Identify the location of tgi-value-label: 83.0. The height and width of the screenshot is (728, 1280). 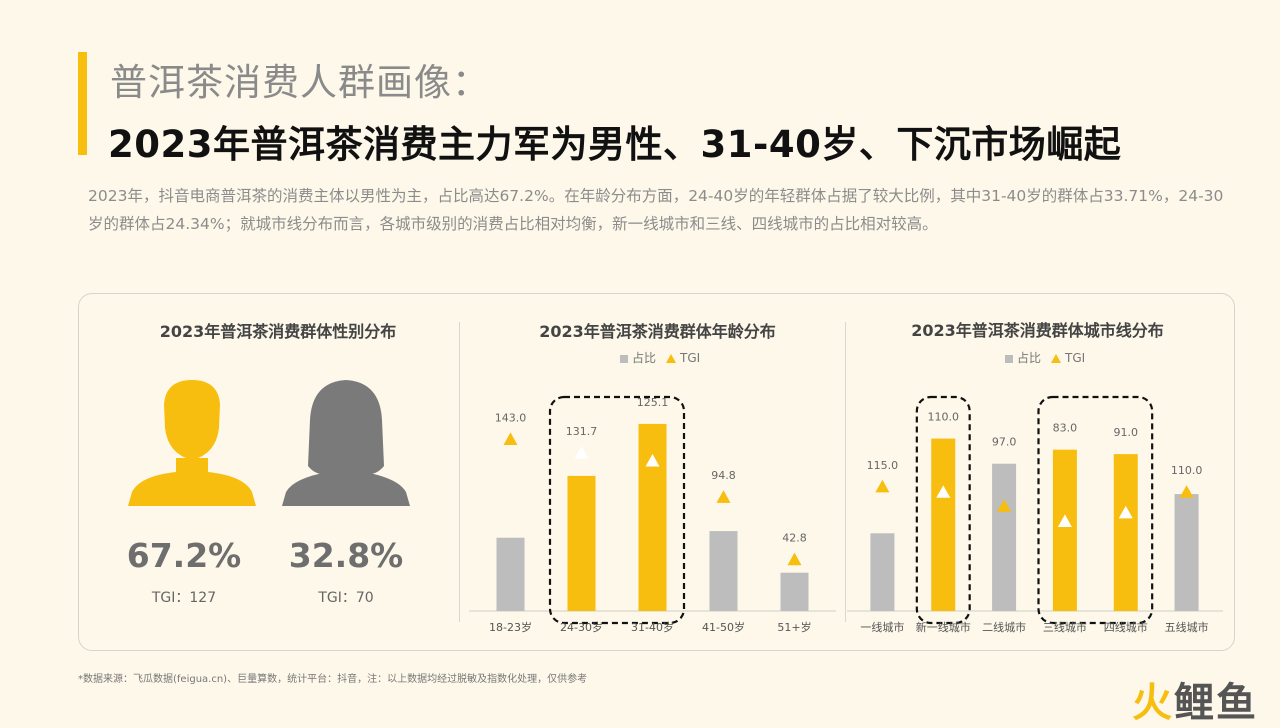
(1065, 428).